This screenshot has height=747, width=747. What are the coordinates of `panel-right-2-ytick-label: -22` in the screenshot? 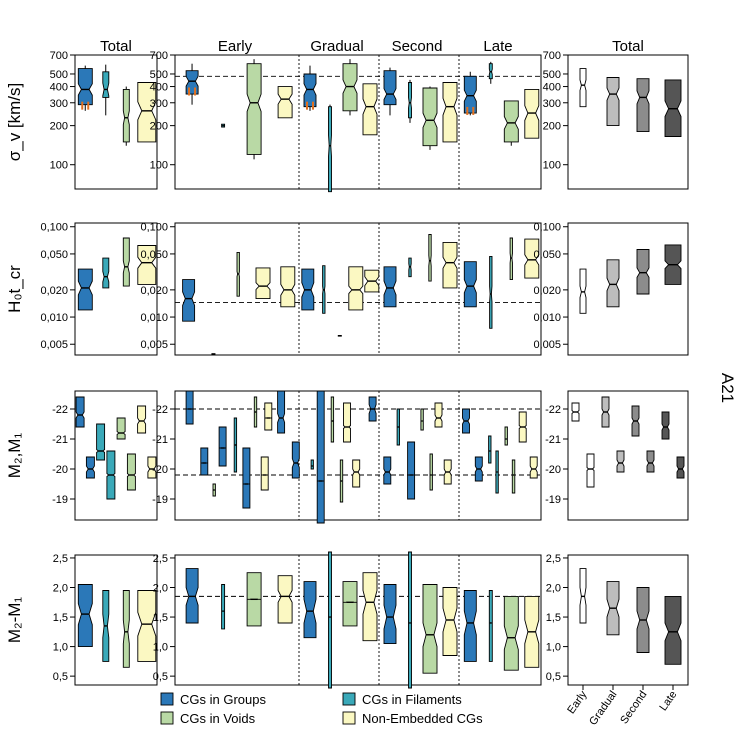 It's located at (553, 410).